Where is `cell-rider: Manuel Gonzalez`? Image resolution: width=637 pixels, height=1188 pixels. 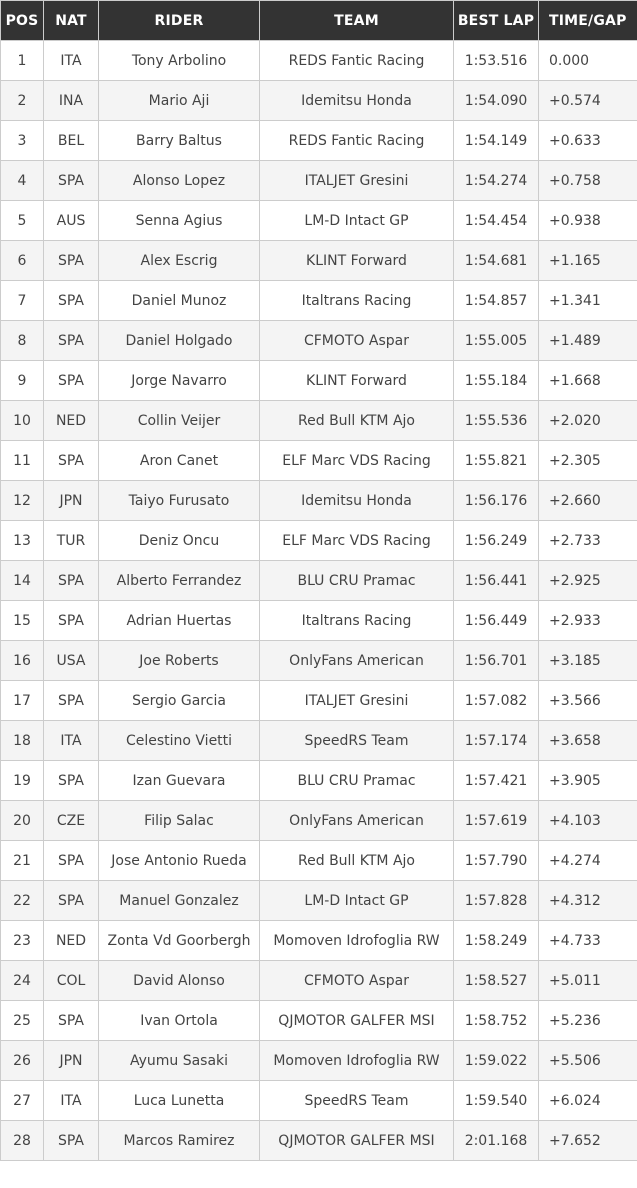
cell-rider: Manuel Gonzalez is located at coordinates (179, 900).